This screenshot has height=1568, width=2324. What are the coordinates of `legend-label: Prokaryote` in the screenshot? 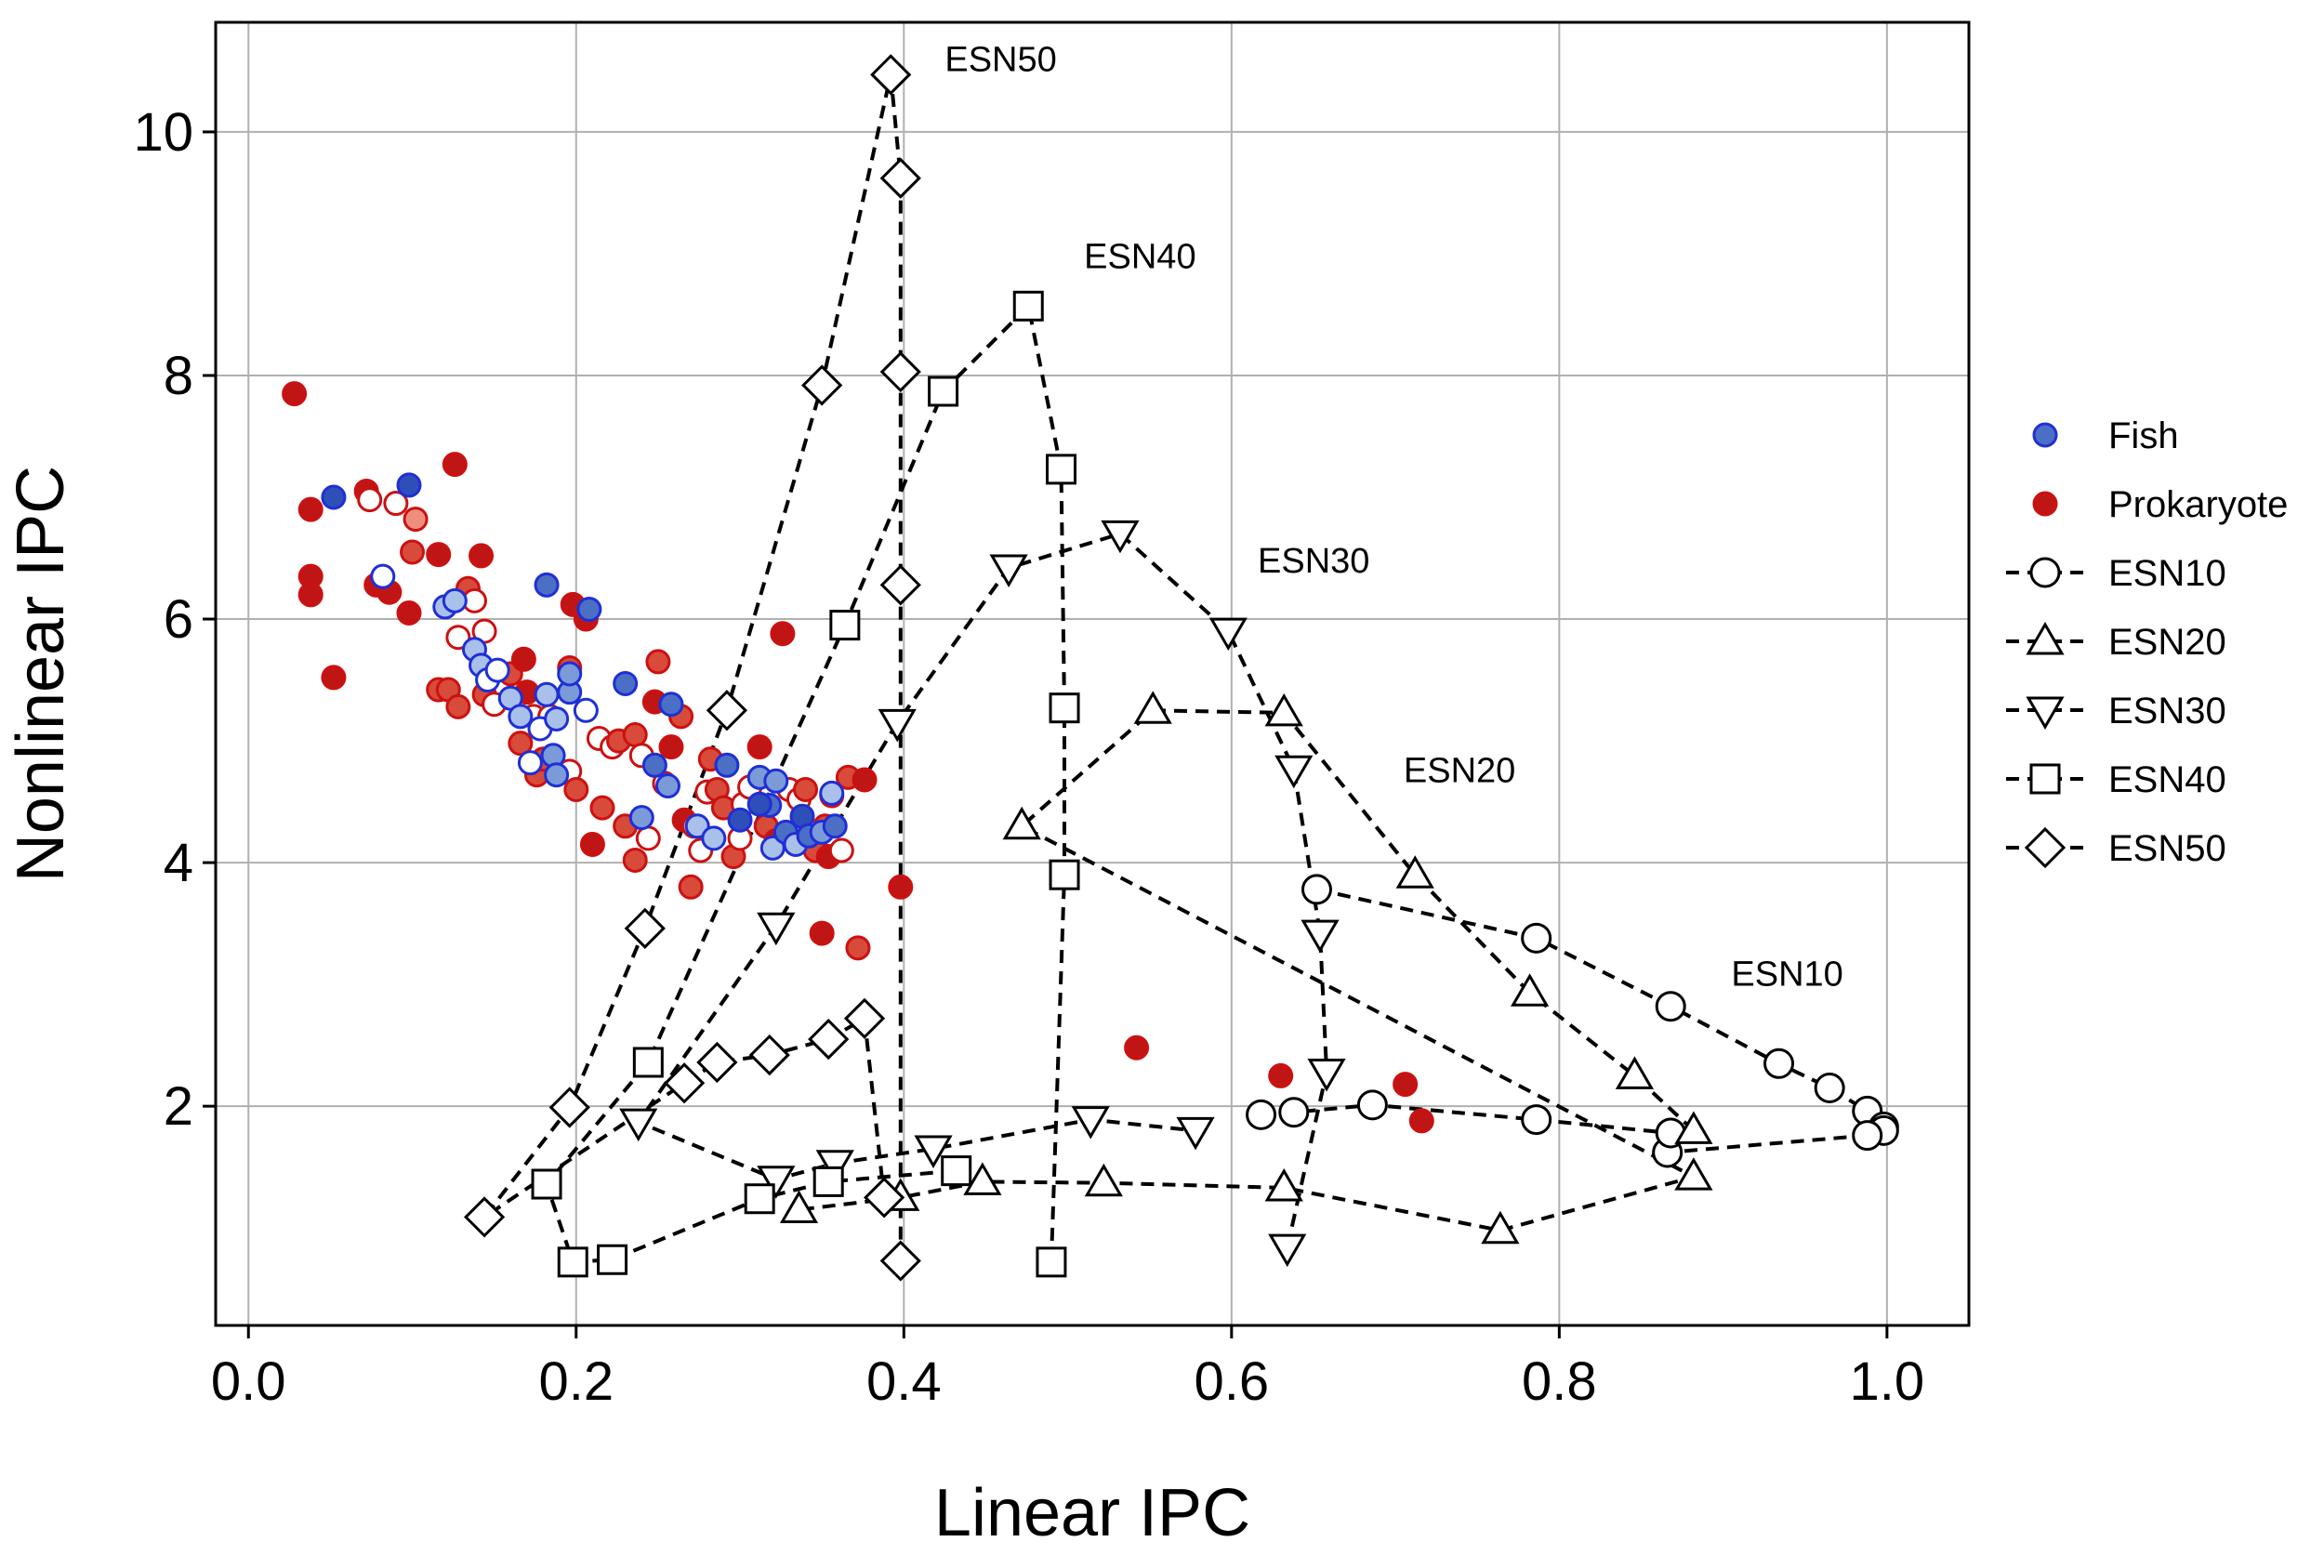 It's located at (2198, 505).